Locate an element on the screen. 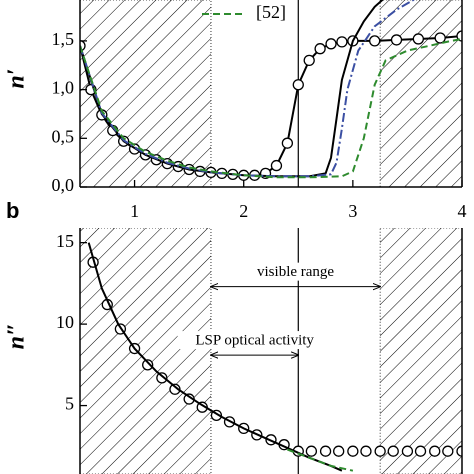  y-axis-label: n′ is located at coordinates (17, 78).